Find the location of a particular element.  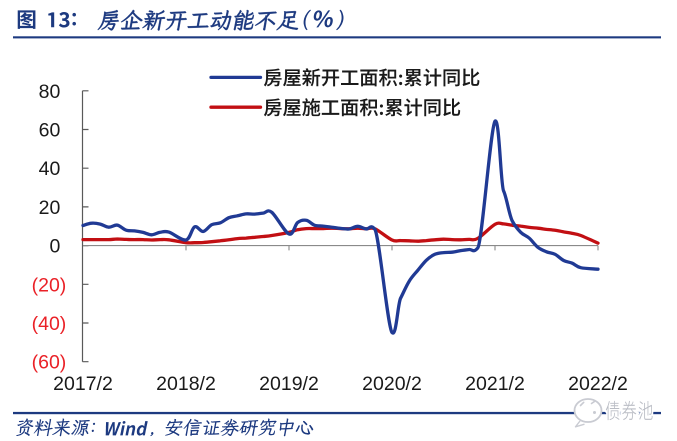

svg-text: 2017/2 is located at coordinates (83, 384).